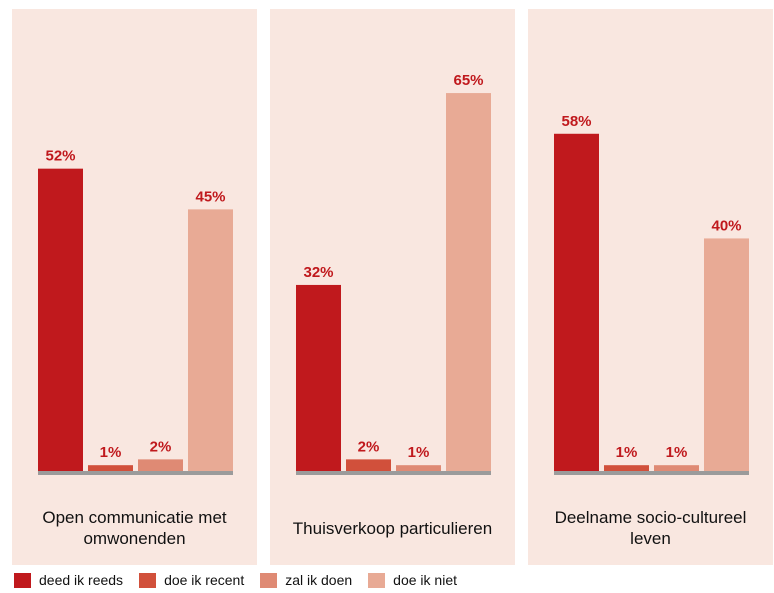  Describe the element at coordinates (627, 452) in the screenshot. I see `bar-label-3-2: 1%` at that location.